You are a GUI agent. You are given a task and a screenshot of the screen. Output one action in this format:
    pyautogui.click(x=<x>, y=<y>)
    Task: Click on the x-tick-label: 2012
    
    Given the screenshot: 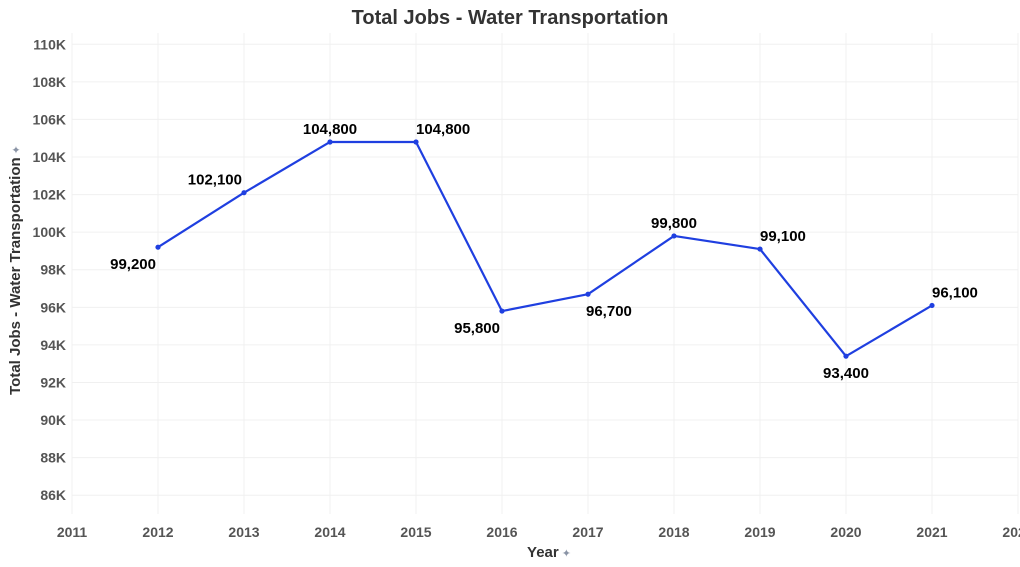 What is the action you would take?
    pyautogui.click(x=157, y=532)
    